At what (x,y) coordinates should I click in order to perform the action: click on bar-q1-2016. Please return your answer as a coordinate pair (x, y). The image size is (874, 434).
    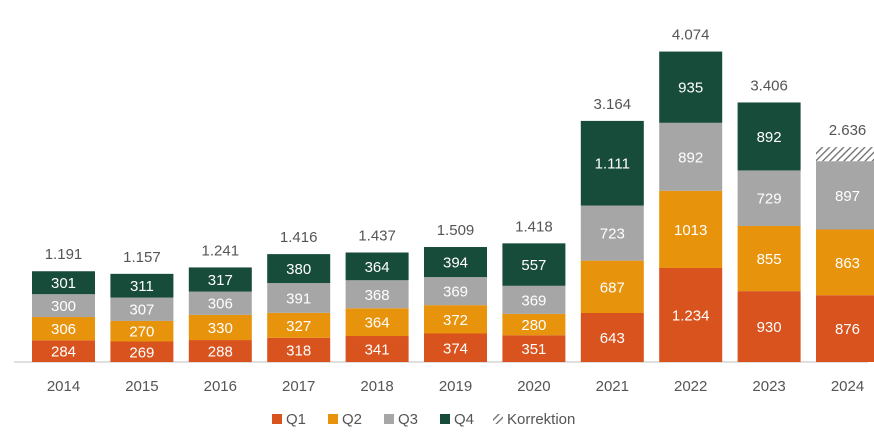
    Looking at the image, I should click on (220, 351).